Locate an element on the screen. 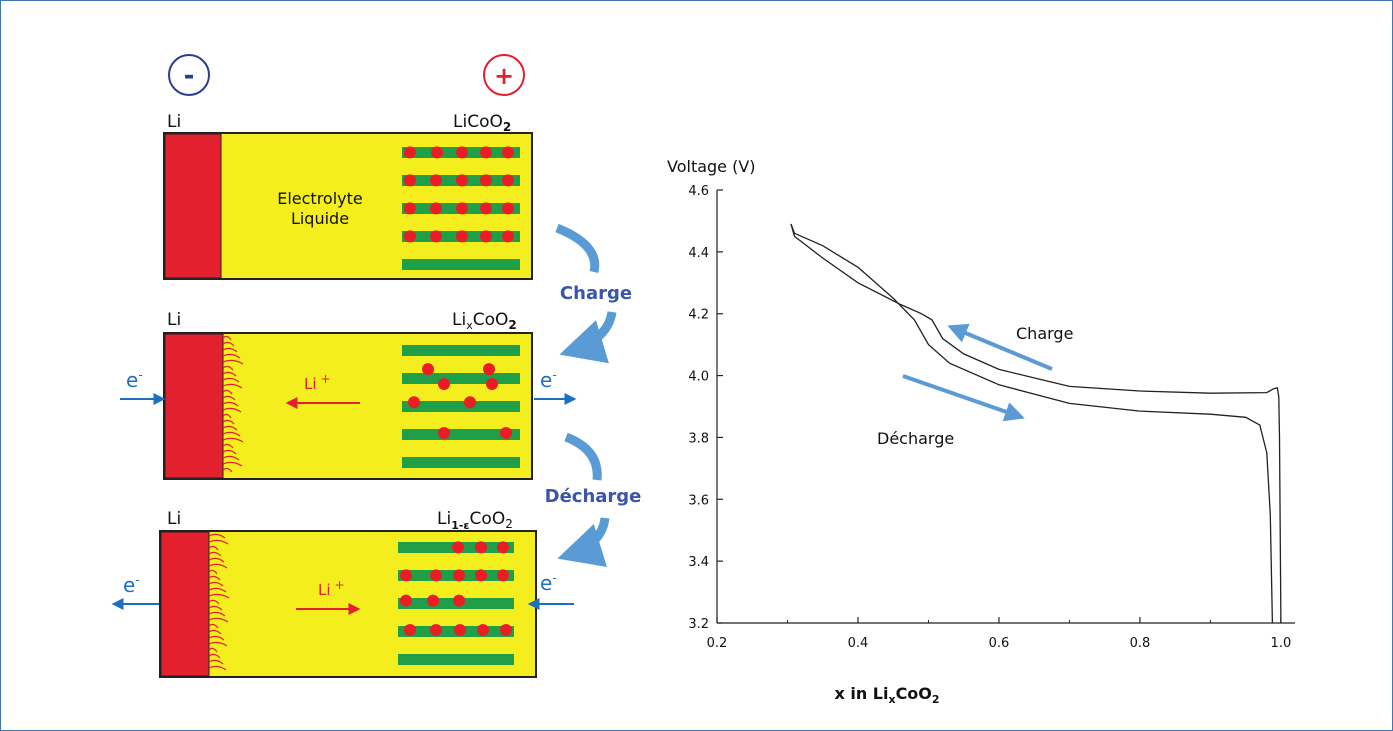 The height and width of the screenshot is (731, 1393). y-tick-label: 4.4 is located at coordinates (698, 253).